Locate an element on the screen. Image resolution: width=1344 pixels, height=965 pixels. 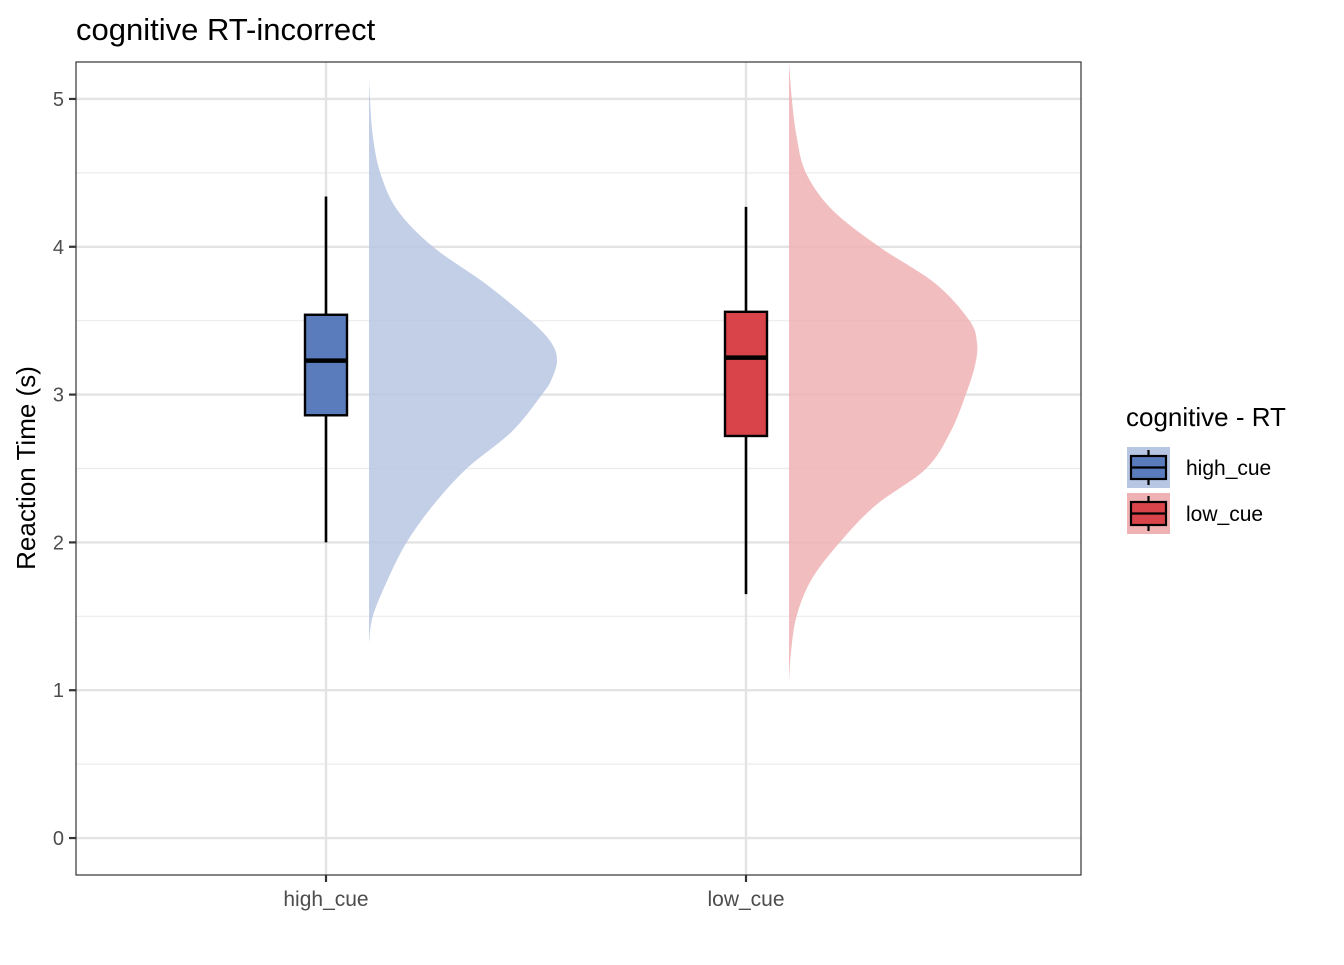
box-high_cue is located at coordinates (326, 365).